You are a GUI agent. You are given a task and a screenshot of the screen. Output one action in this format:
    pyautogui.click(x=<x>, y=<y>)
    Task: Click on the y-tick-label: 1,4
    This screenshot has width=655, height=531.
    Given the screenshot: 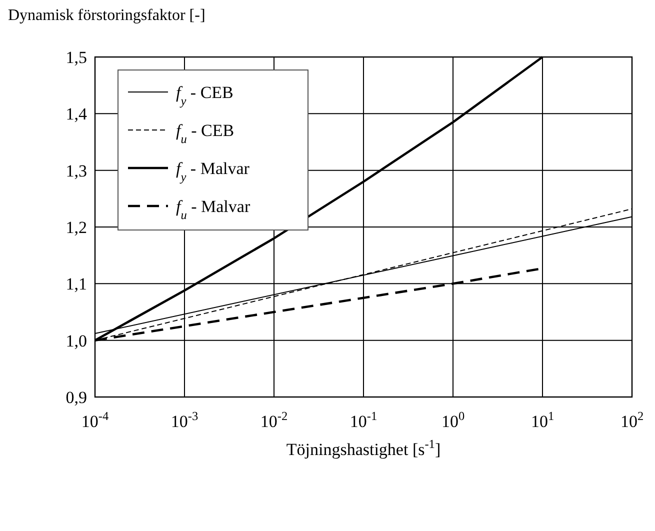 What is the action you would take?
    pyautogui.click(x=77, y=114)
    